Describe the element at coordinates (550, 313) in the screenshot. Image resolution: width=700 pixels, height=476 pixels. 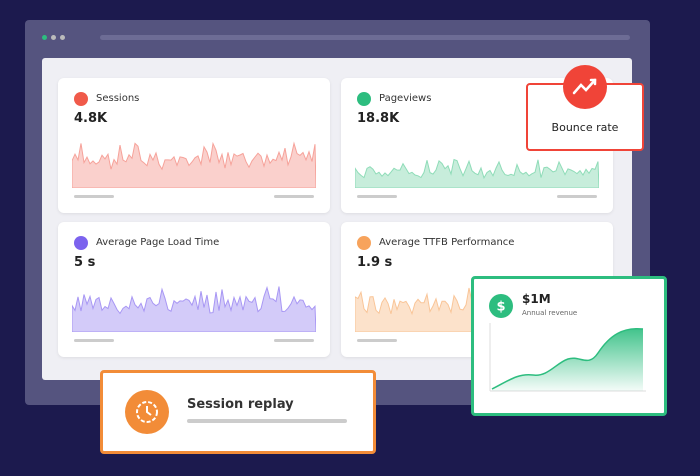
I see `revenue-label: Annual revenue` at that location.